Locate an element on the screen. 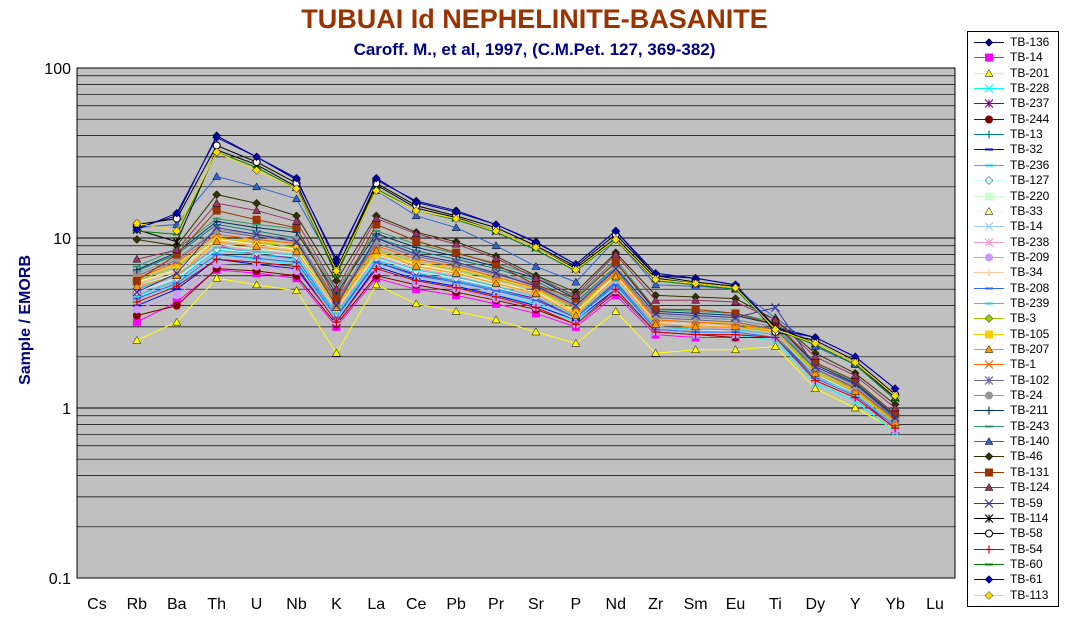 The width and height of the screenshot is (1069, 627). legend-label: TB-114 is located at coordinates (1029, 517).